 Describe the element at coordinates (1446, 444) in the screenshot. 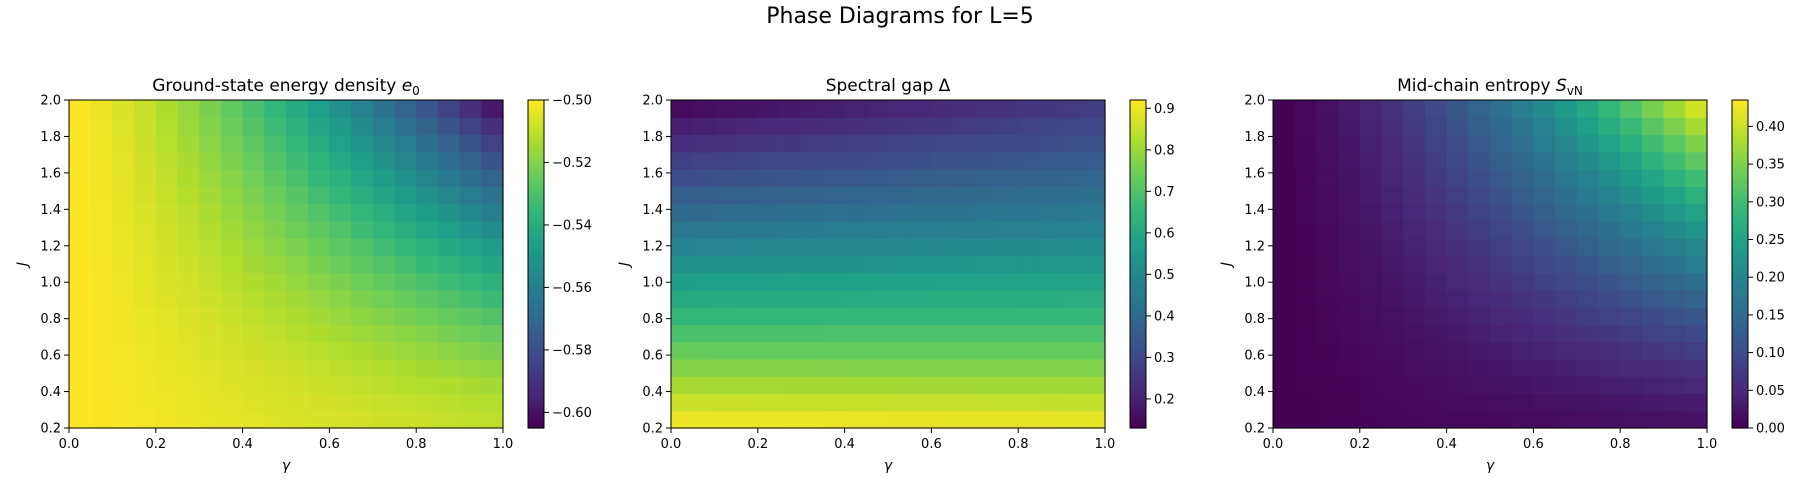

I see `x-tick-label: 0.4` at that location.